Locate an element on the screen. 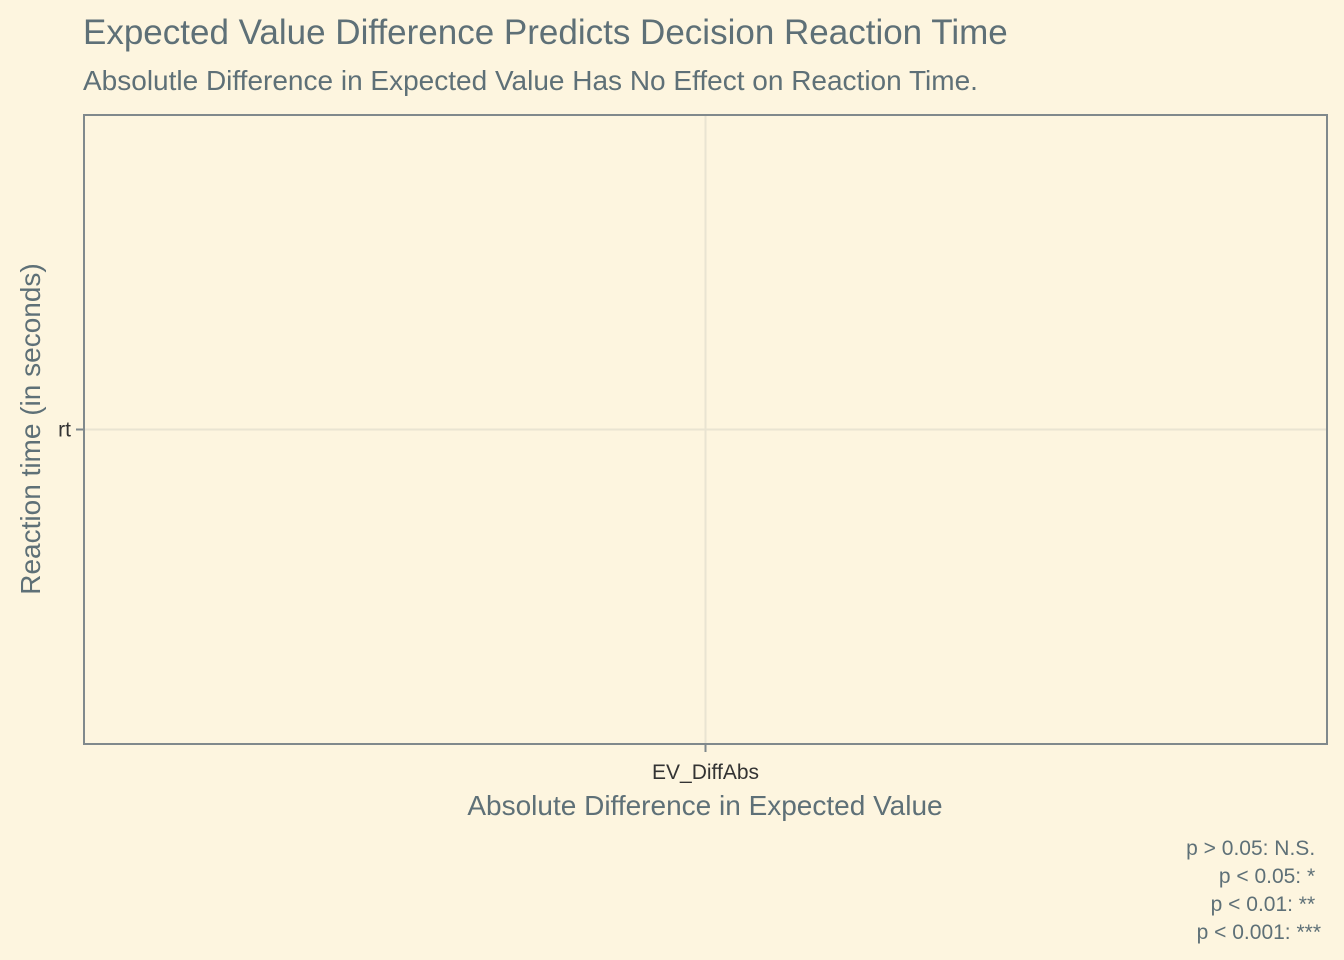  y-axis-title: Reaction time (in seconds) is located at coordinates (30, 428).